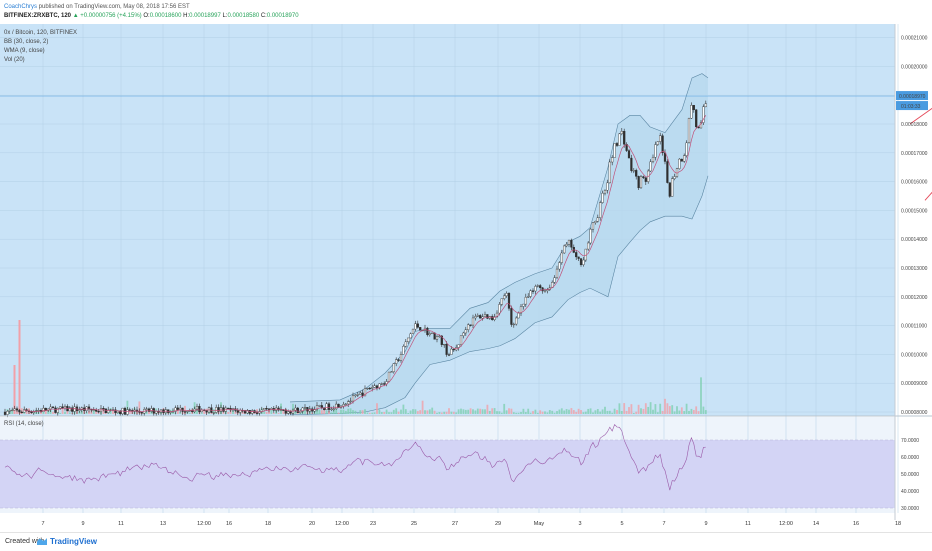 This screenshot has width=932, height=551. I want to click on time-tick-label: 18, so click(268, 524).